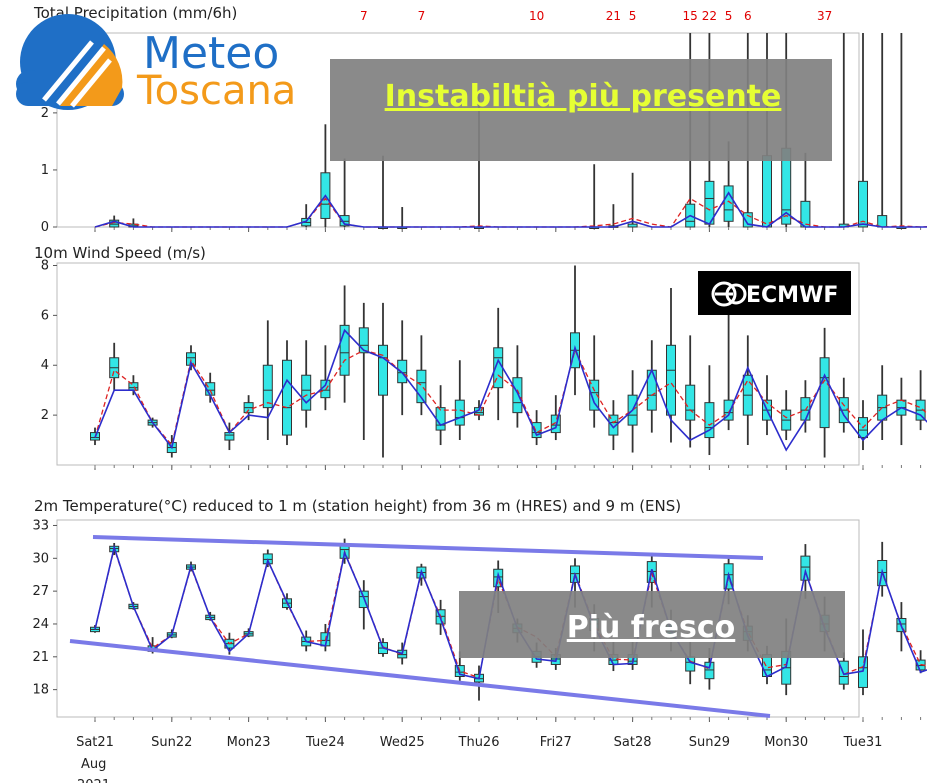  Describe the element at coordinates (786, 742) in the screenshot. I see `x-axis-day-label: Mon30` at that location.